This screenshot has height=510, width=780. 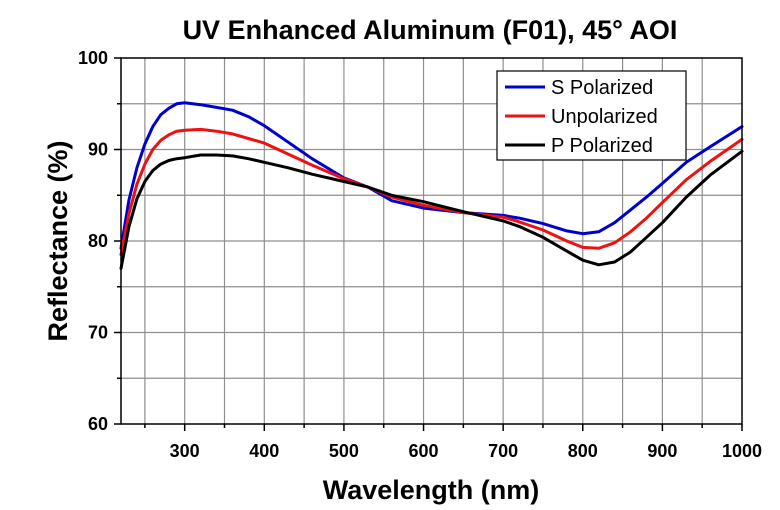 I want to click on chart-title: UV Enhanced Aluminum (F01), 45° AOI, so click(x=430, y=30).